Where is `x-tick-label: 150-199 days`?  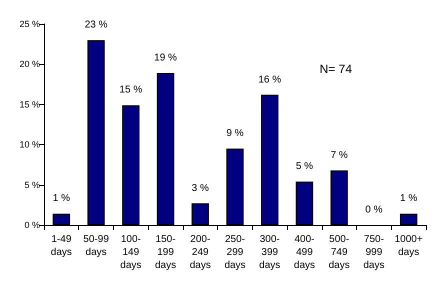 x-tick-label: 150-199 days is located at coordinates (165, 252).